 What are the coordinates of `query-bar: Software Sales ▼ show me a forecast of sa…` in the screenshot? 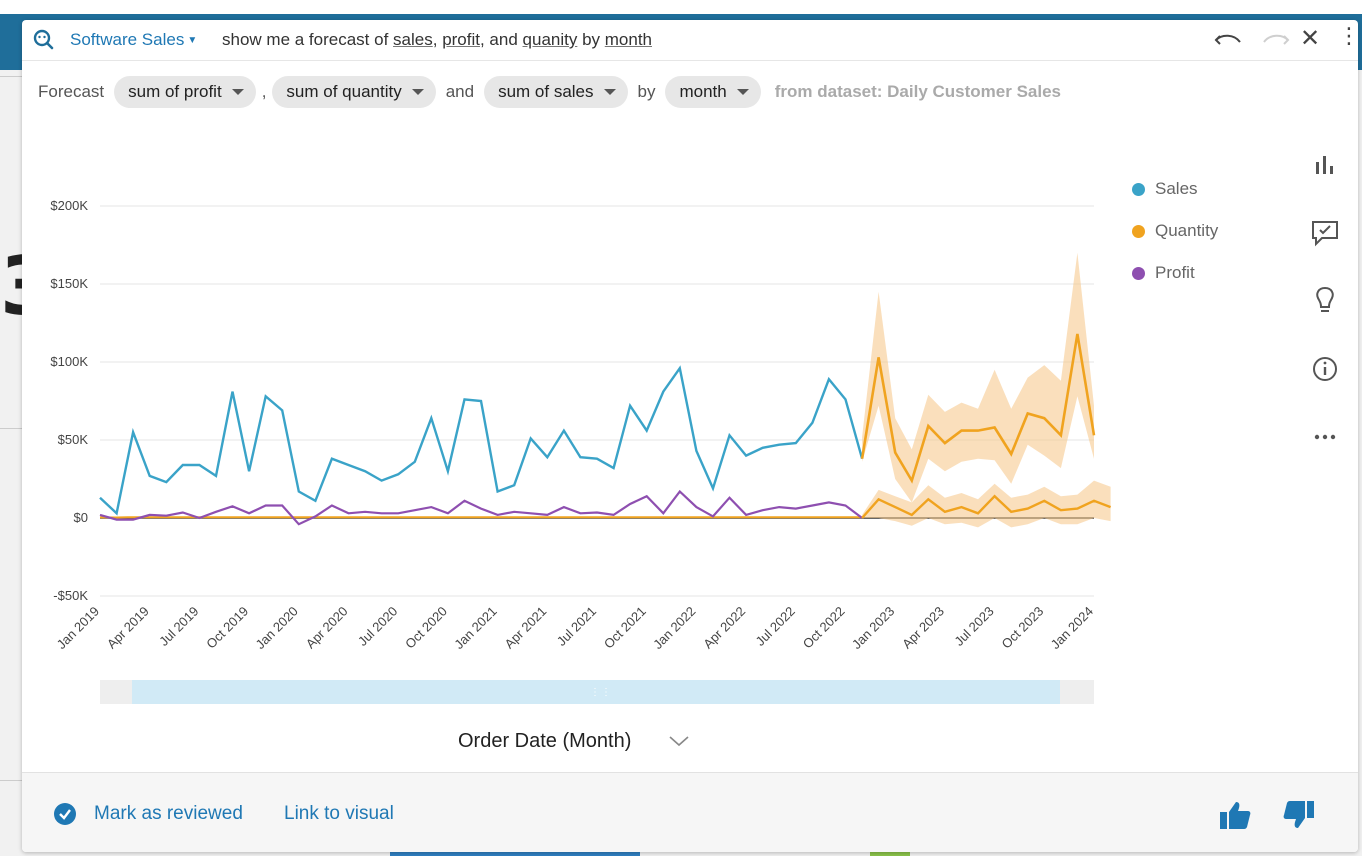 It's located at (690, 40).